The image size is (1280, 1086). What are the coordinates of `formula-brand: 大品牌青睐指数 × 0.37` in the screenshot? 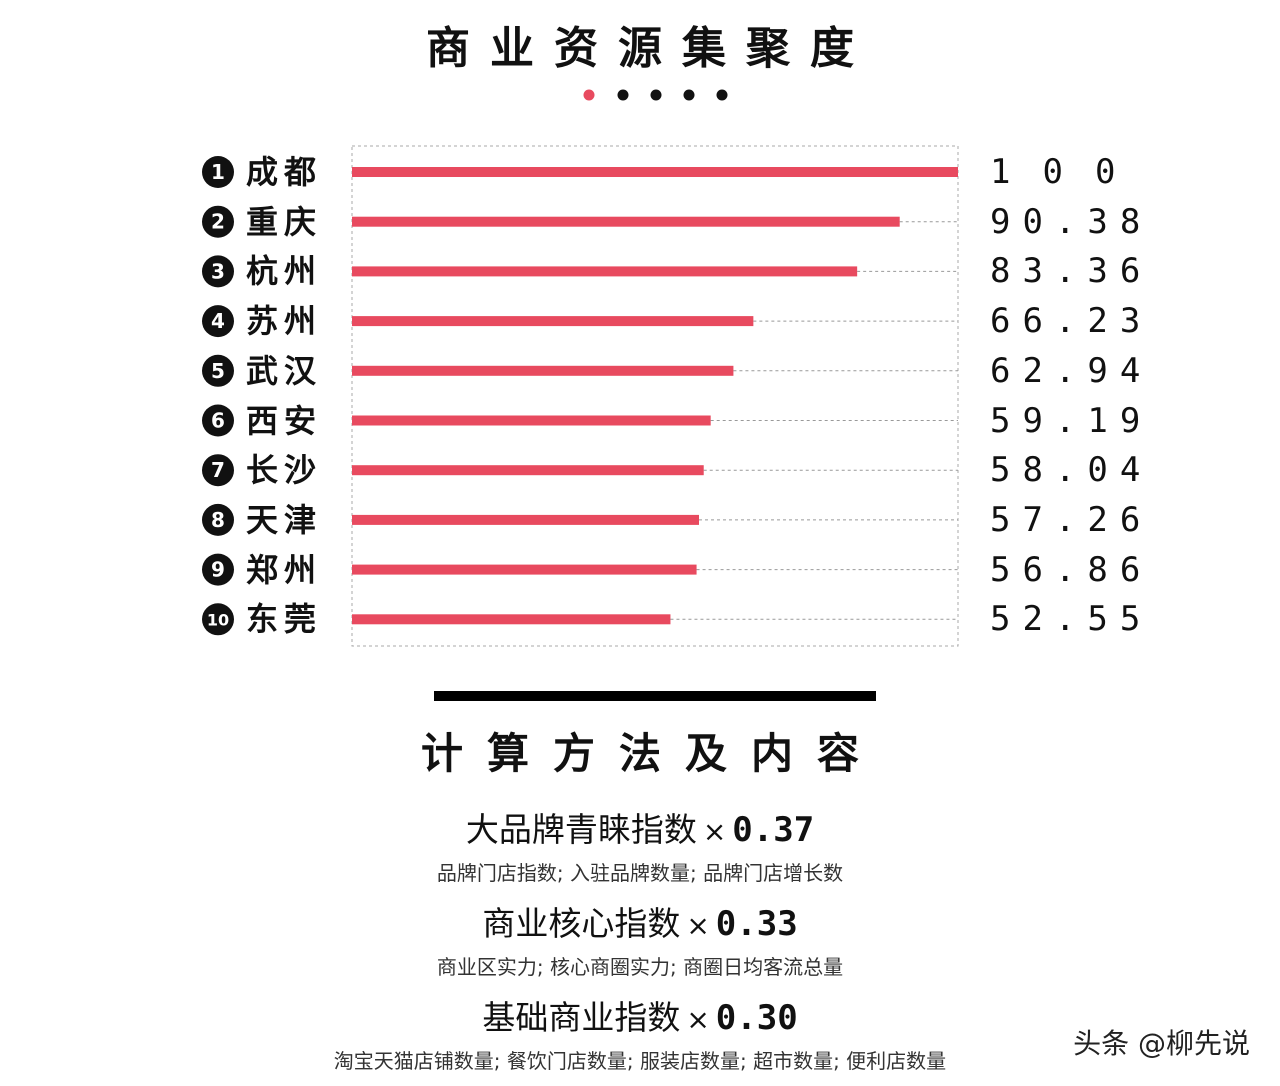 It's located at (640, 831).